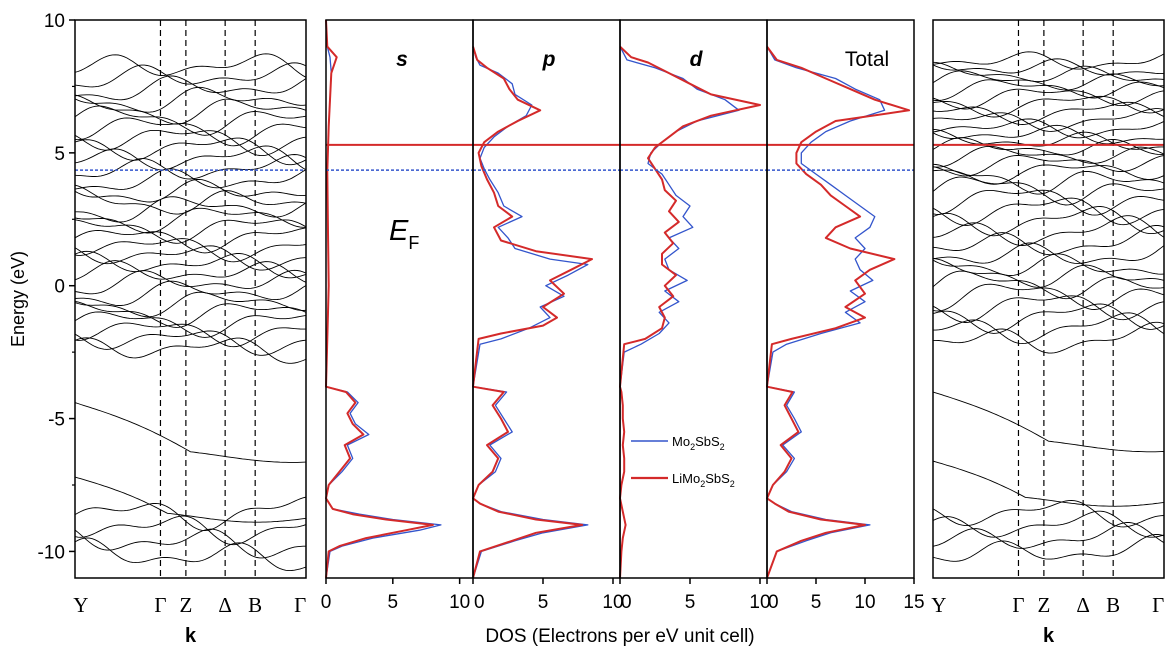 The image size is (1172, 650). What do you see at coordinates (54, 21) in the screenshot?
I see `y-tick-label: 10` at bounding box center [54, 21].